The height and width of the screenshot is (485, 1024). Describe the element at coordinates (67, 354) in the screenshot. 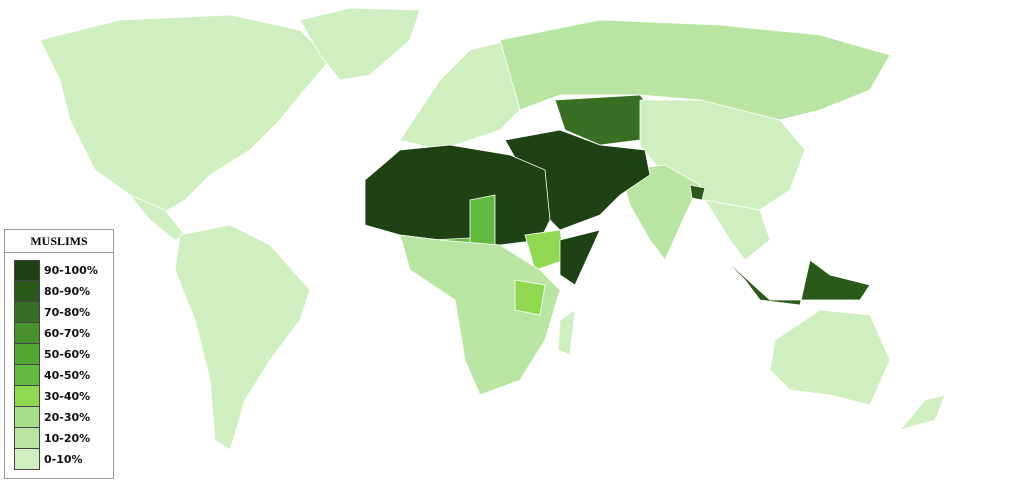

I see `legend-label: 50-60%` at that location.